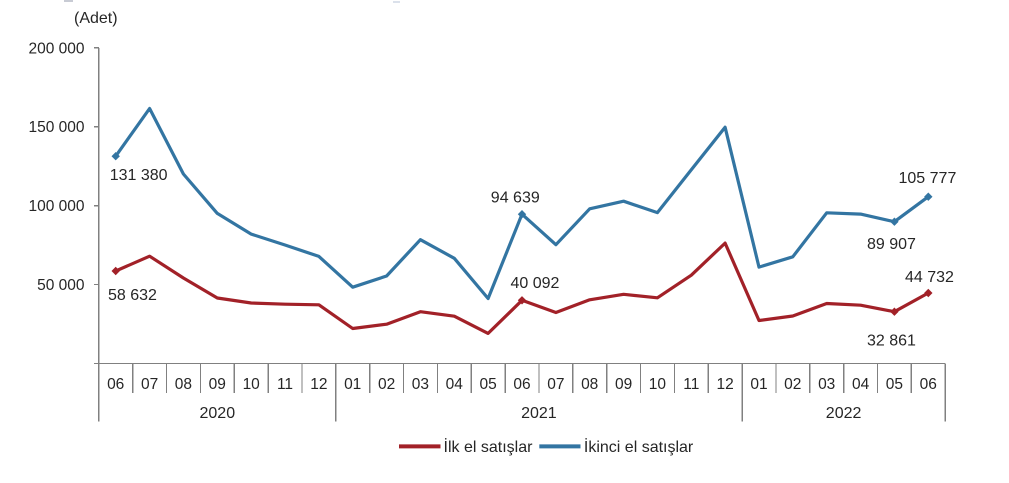 The width and height of the screenshot is (1009, 483). I want to click on svg-text: 200 000, so click(56, 48).